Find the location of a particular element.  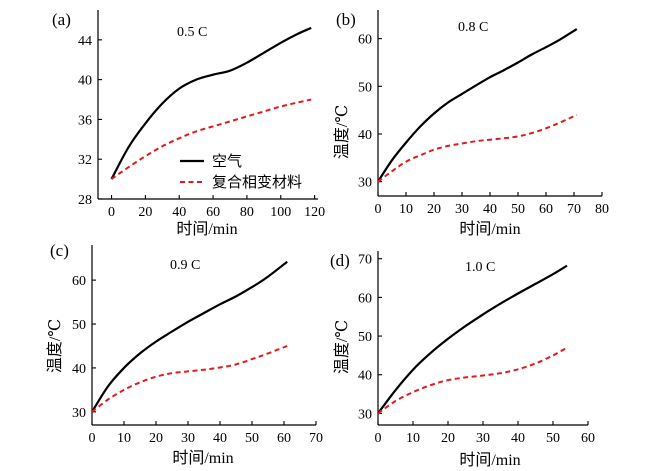

panel-a-x-tick-label: 120 is located at coordinates (314, 212).